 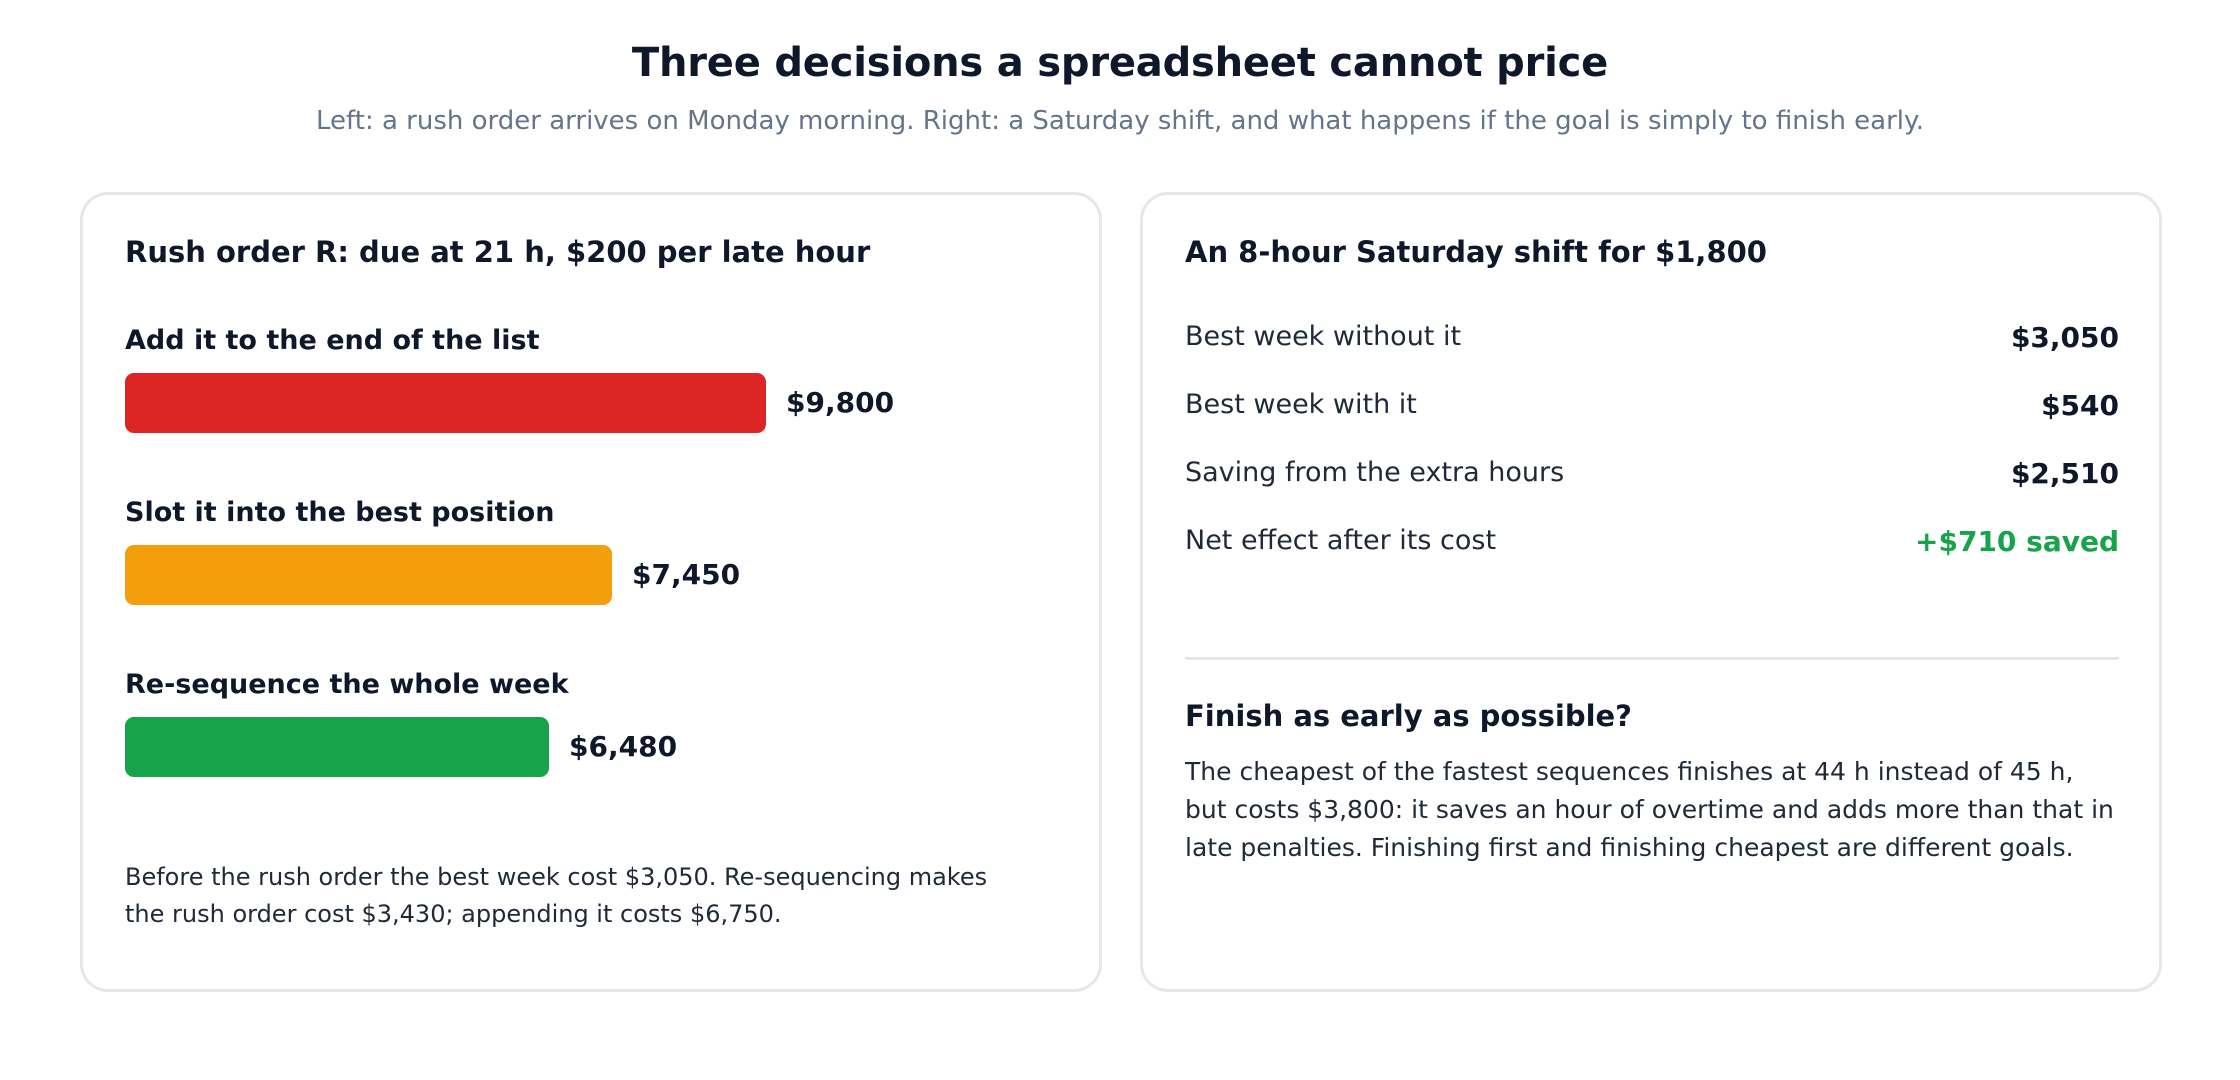 What do you see at coordinates (623, 746) in the screenshot?
I see `bar-value-label: $6,480` at bounding box center [623, 746].